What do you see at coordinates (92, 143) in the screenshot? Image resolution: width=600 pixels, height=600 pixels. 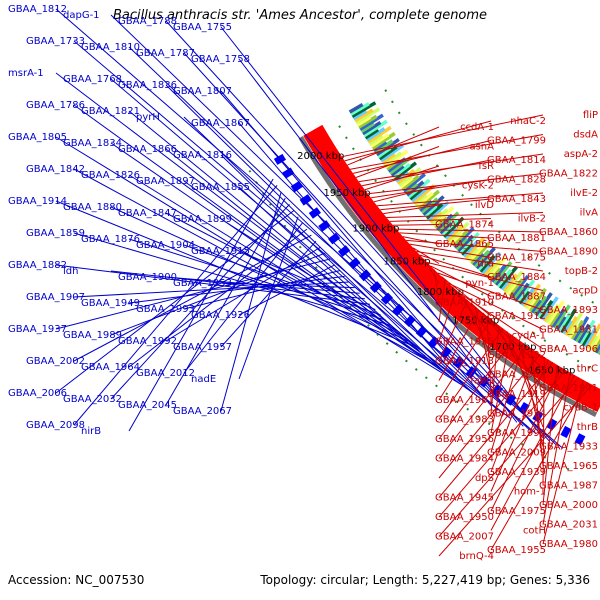 I see `forward-gene-label: GBAA_1834` at bounding box center [92, 143].